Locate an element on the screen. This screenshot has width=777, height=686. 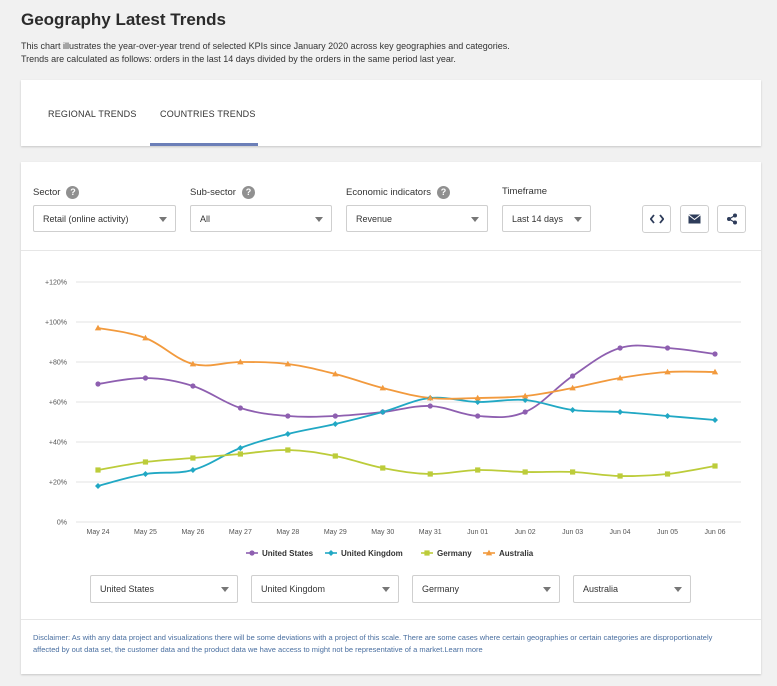
embed-code-button is located at coordinates (656, 219).